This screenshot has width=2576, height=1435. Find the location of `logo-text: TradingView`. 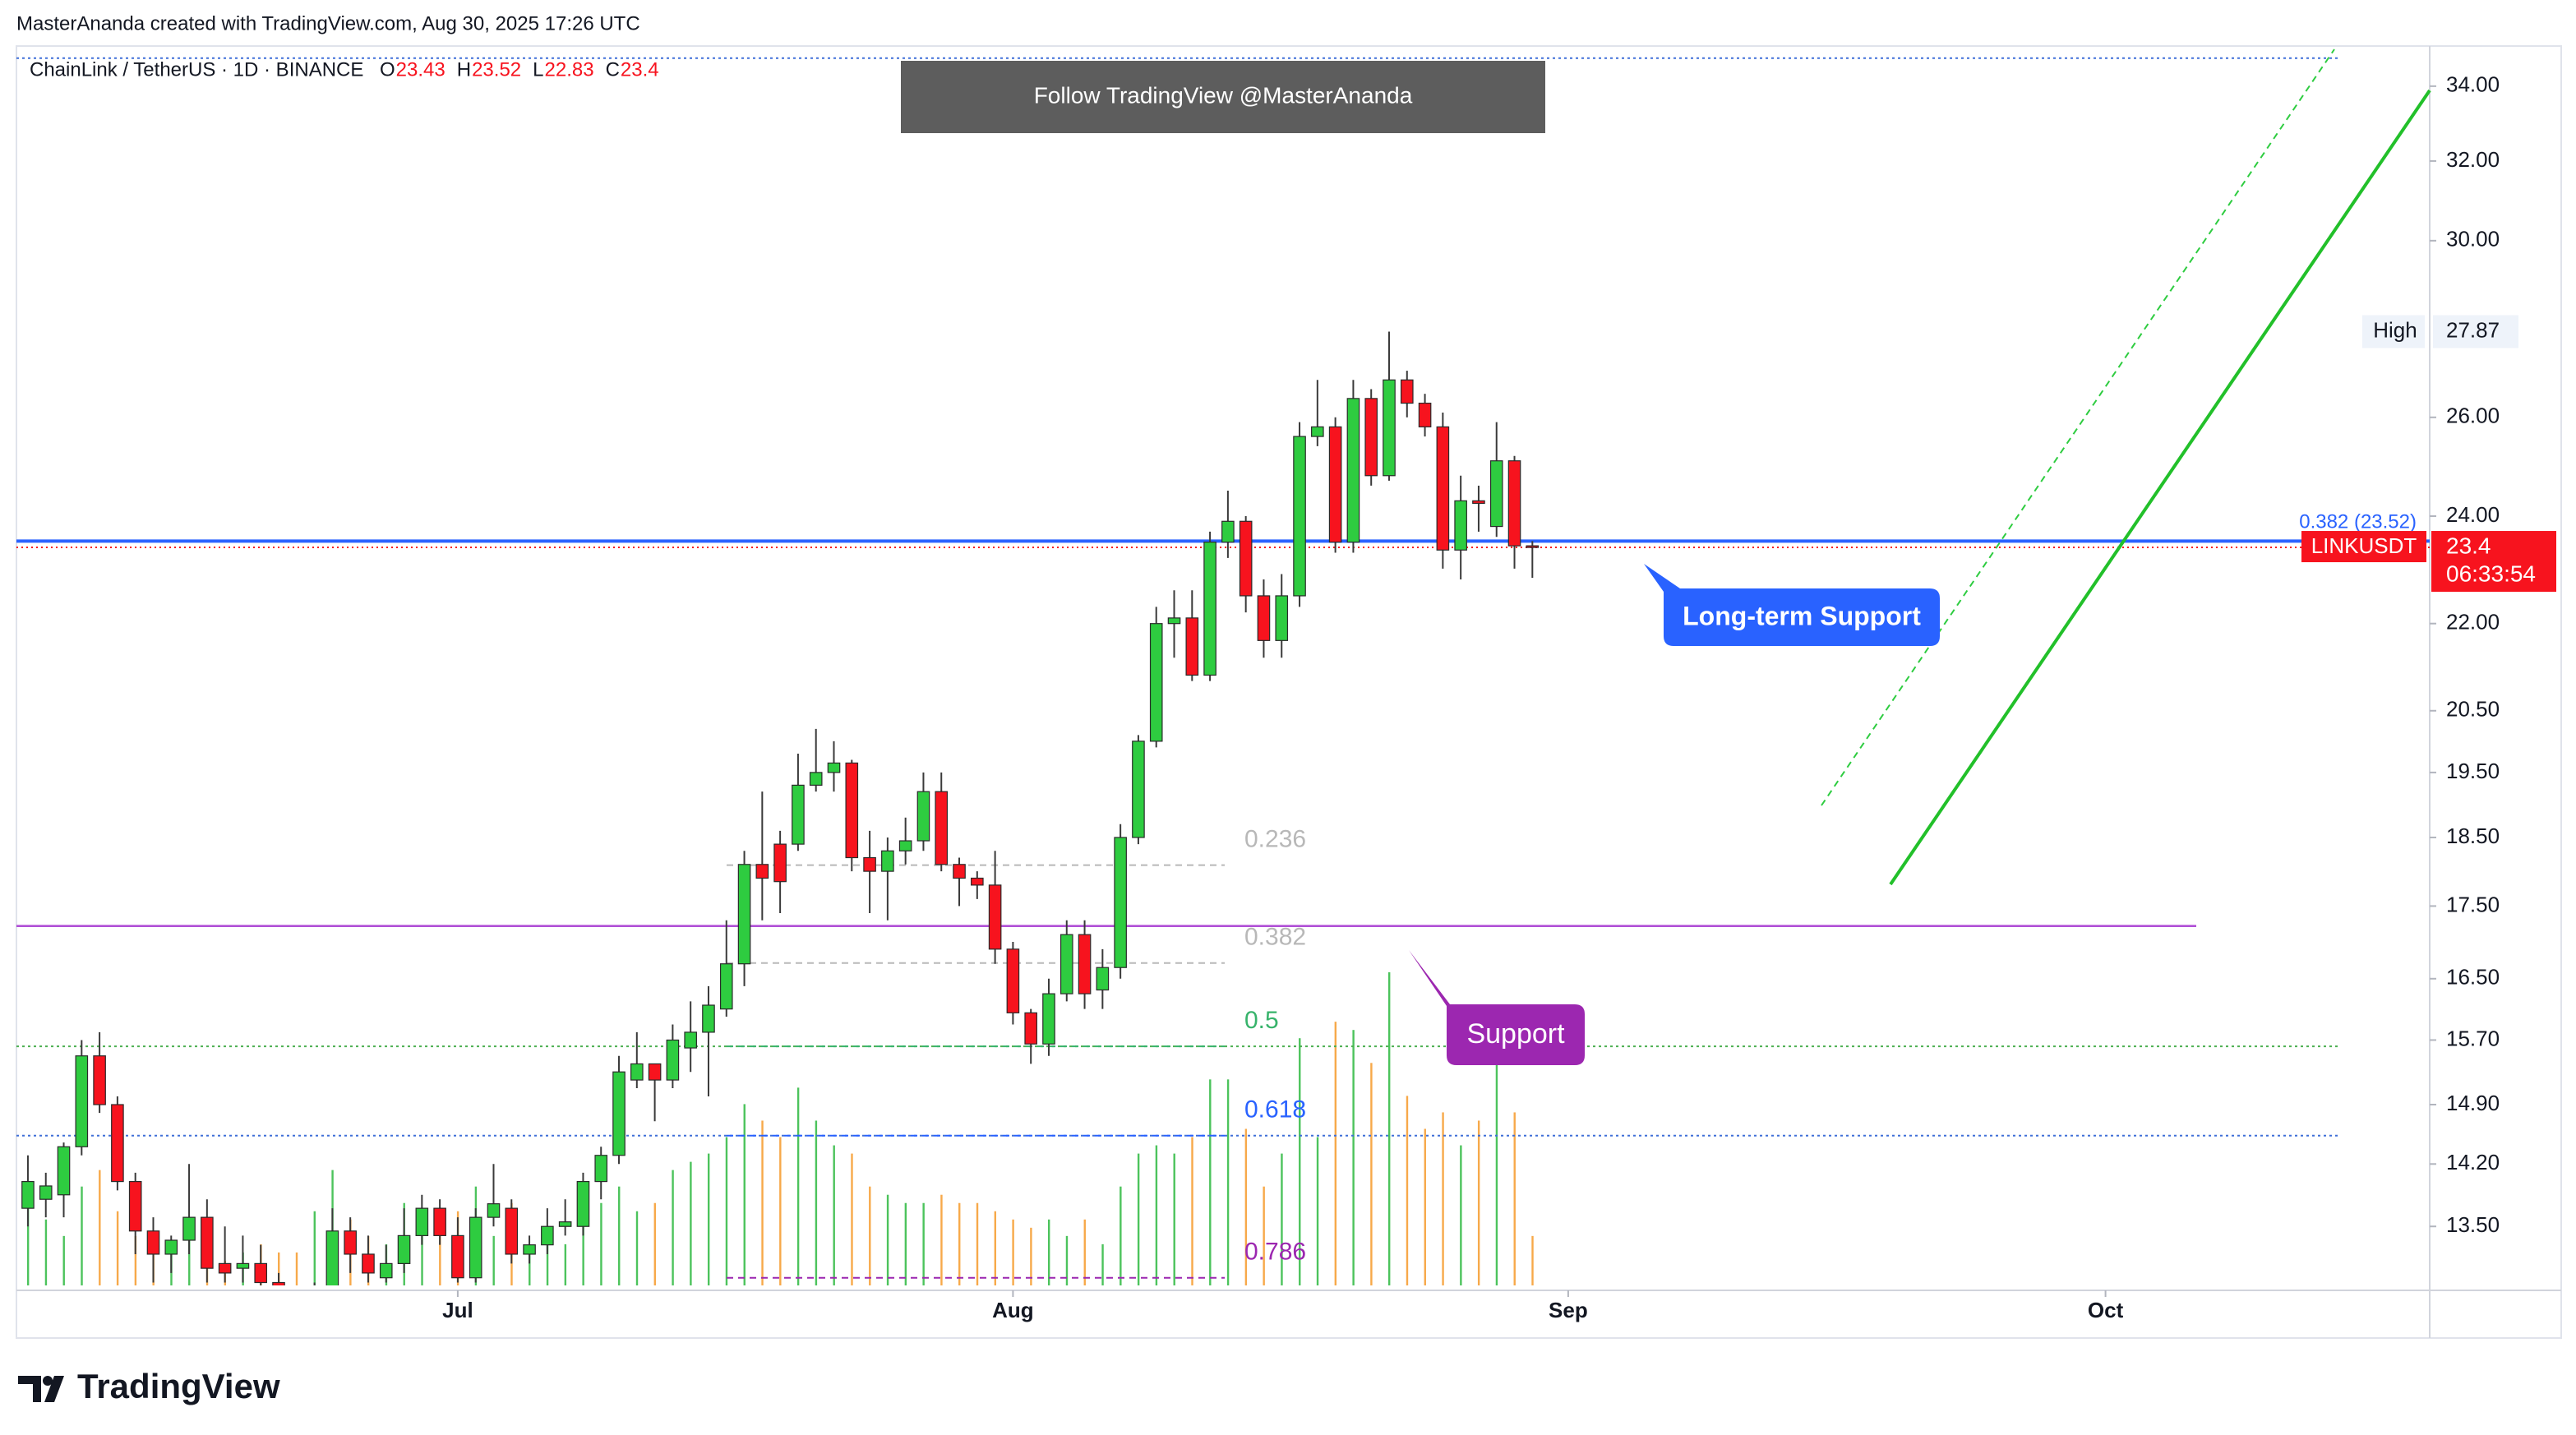

logo-text: TradingView is located at coordinates (179, 1386).